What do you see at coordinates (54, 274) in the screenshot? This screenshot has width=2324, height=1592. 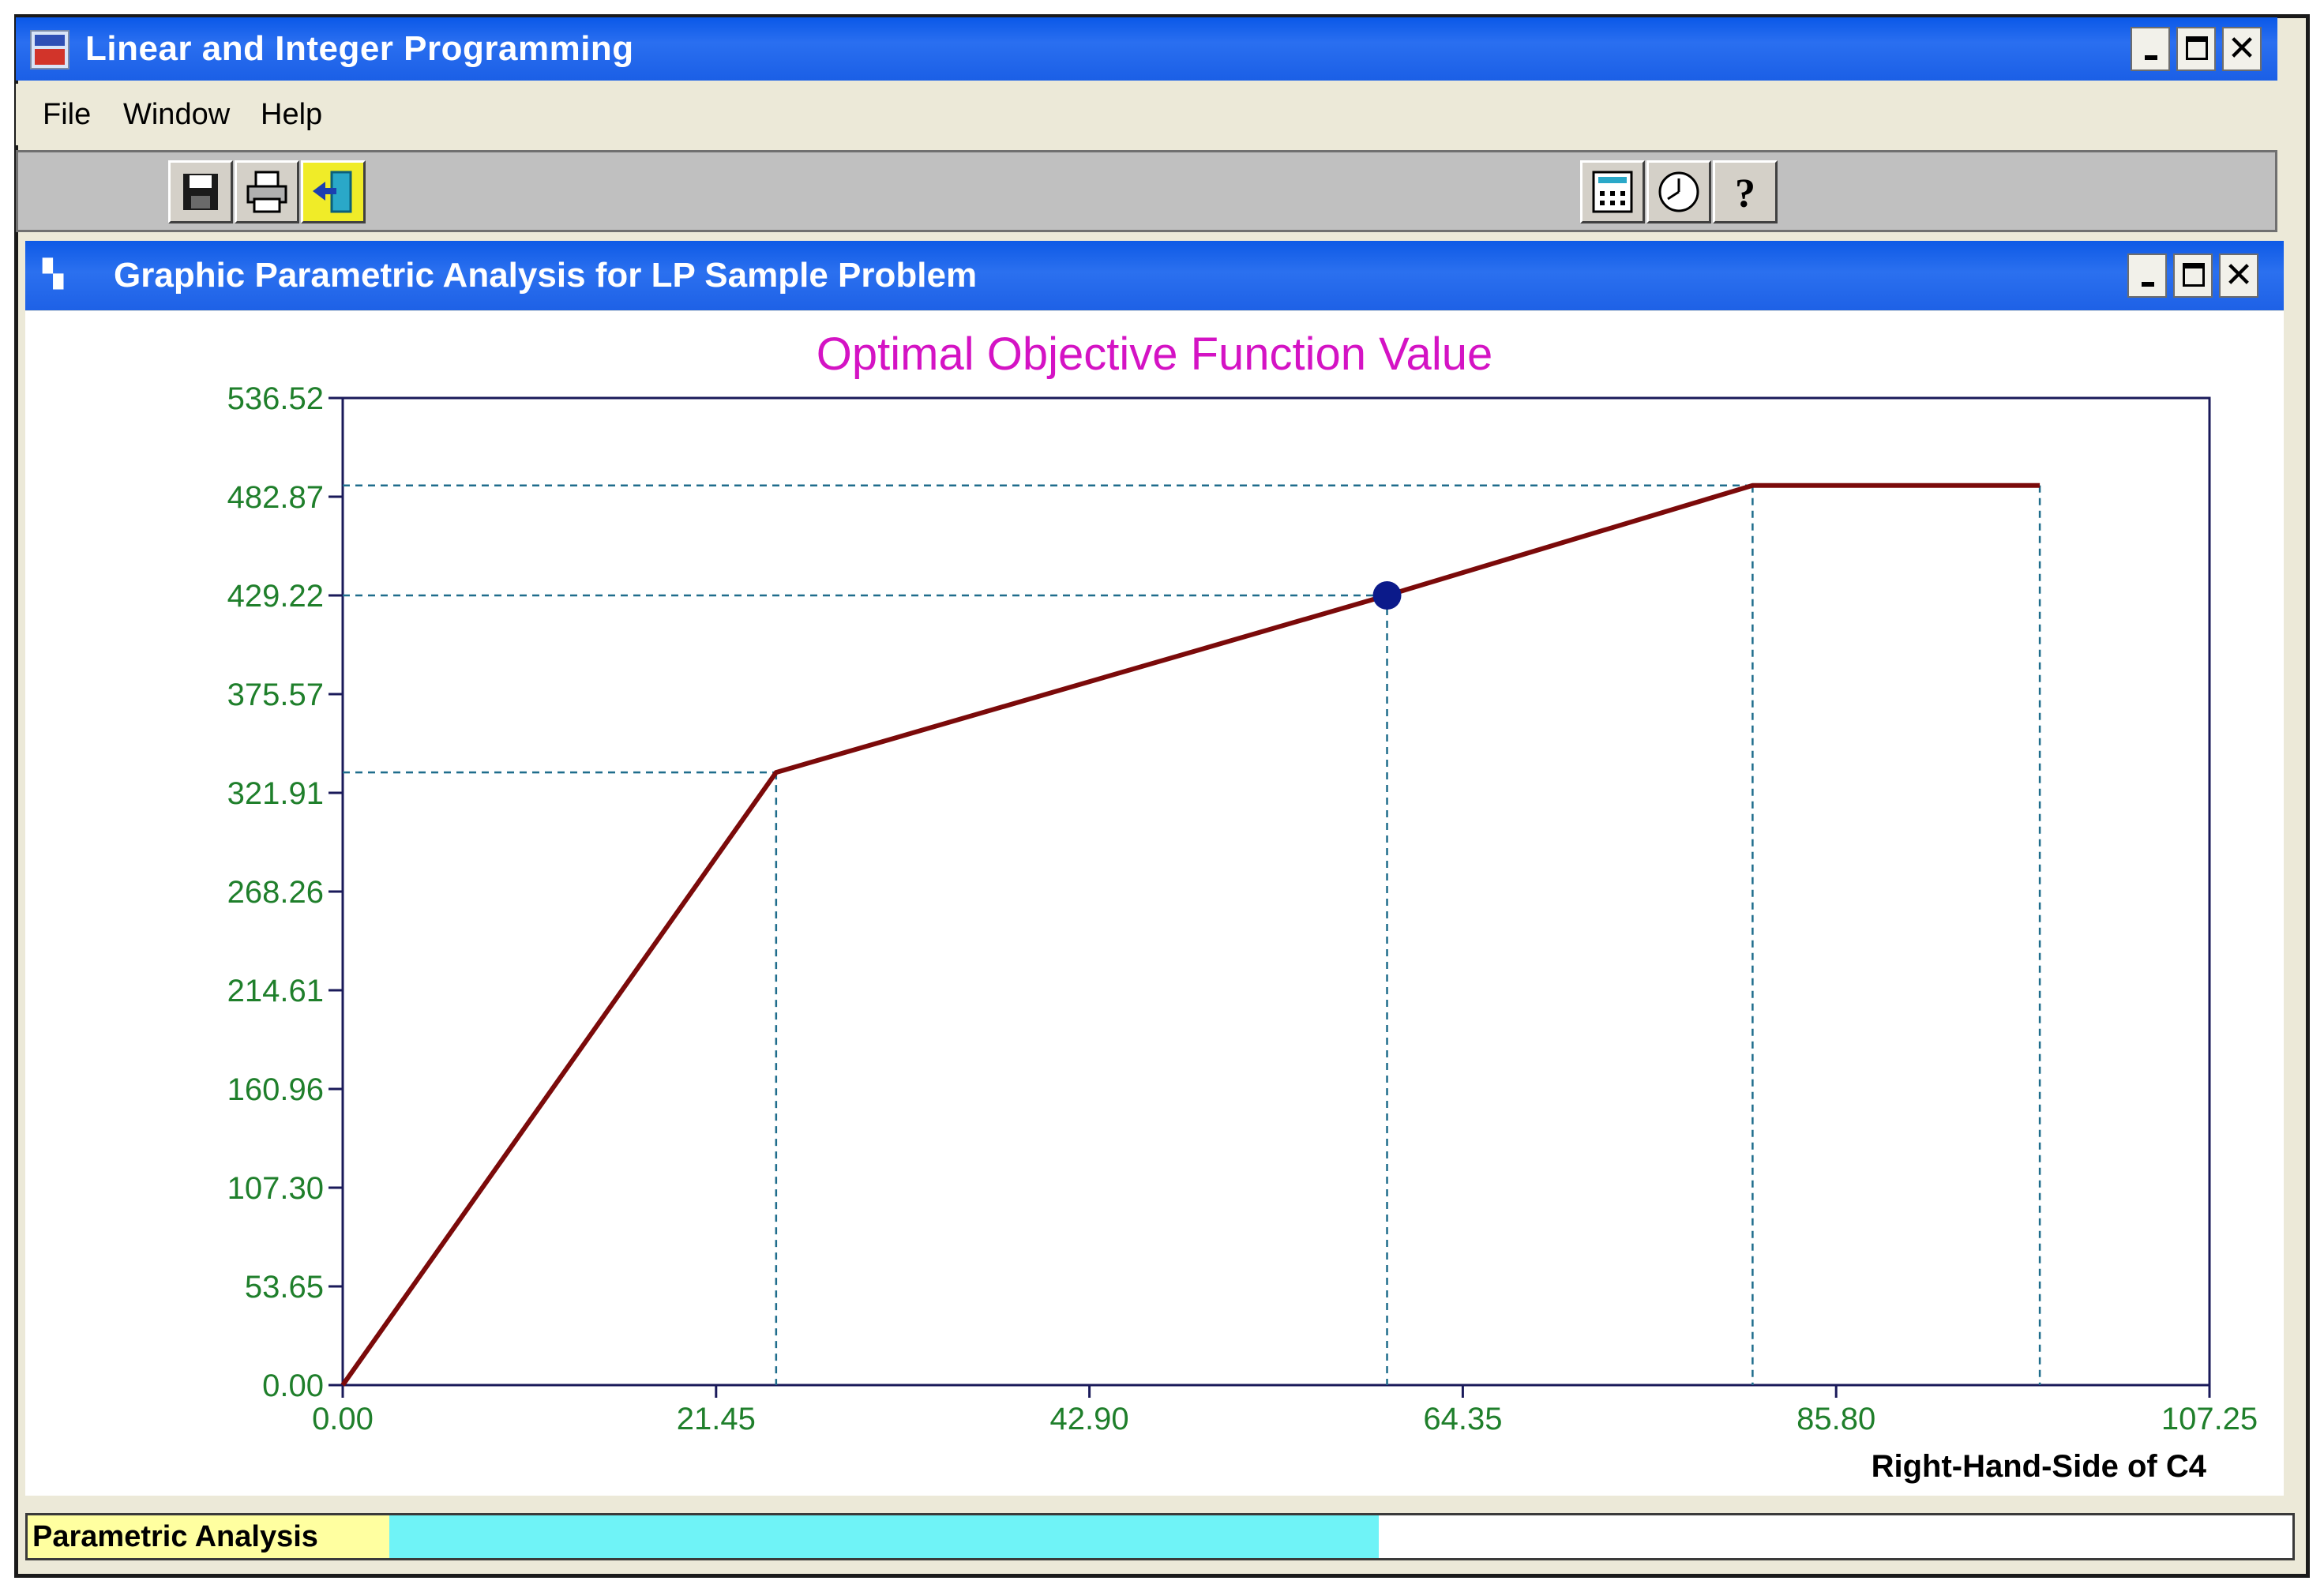 I see `chart-window-icon: ▚` at bounding box center [54, 274].